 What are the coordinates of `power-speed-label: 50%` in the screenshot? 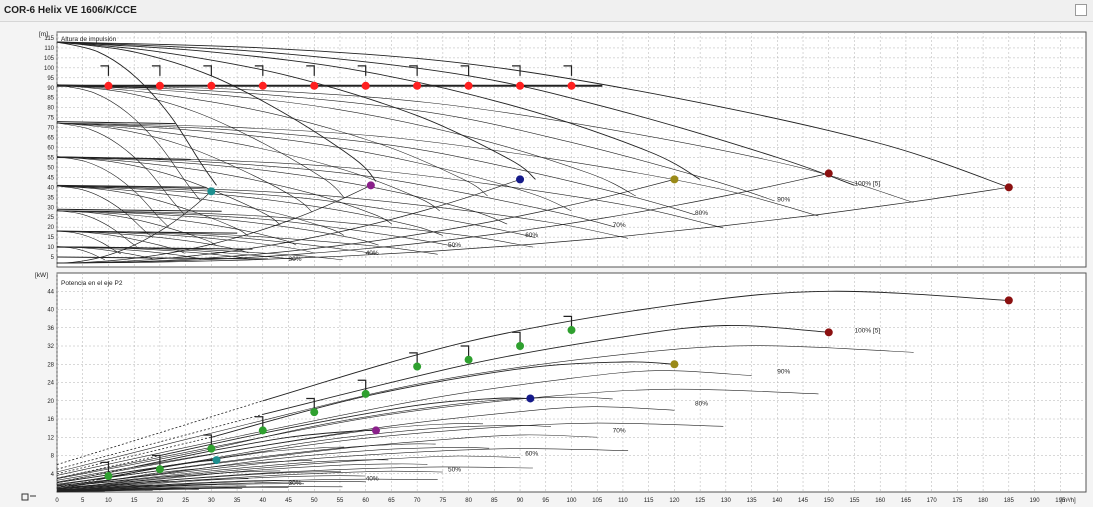 It's located at (454, 469).